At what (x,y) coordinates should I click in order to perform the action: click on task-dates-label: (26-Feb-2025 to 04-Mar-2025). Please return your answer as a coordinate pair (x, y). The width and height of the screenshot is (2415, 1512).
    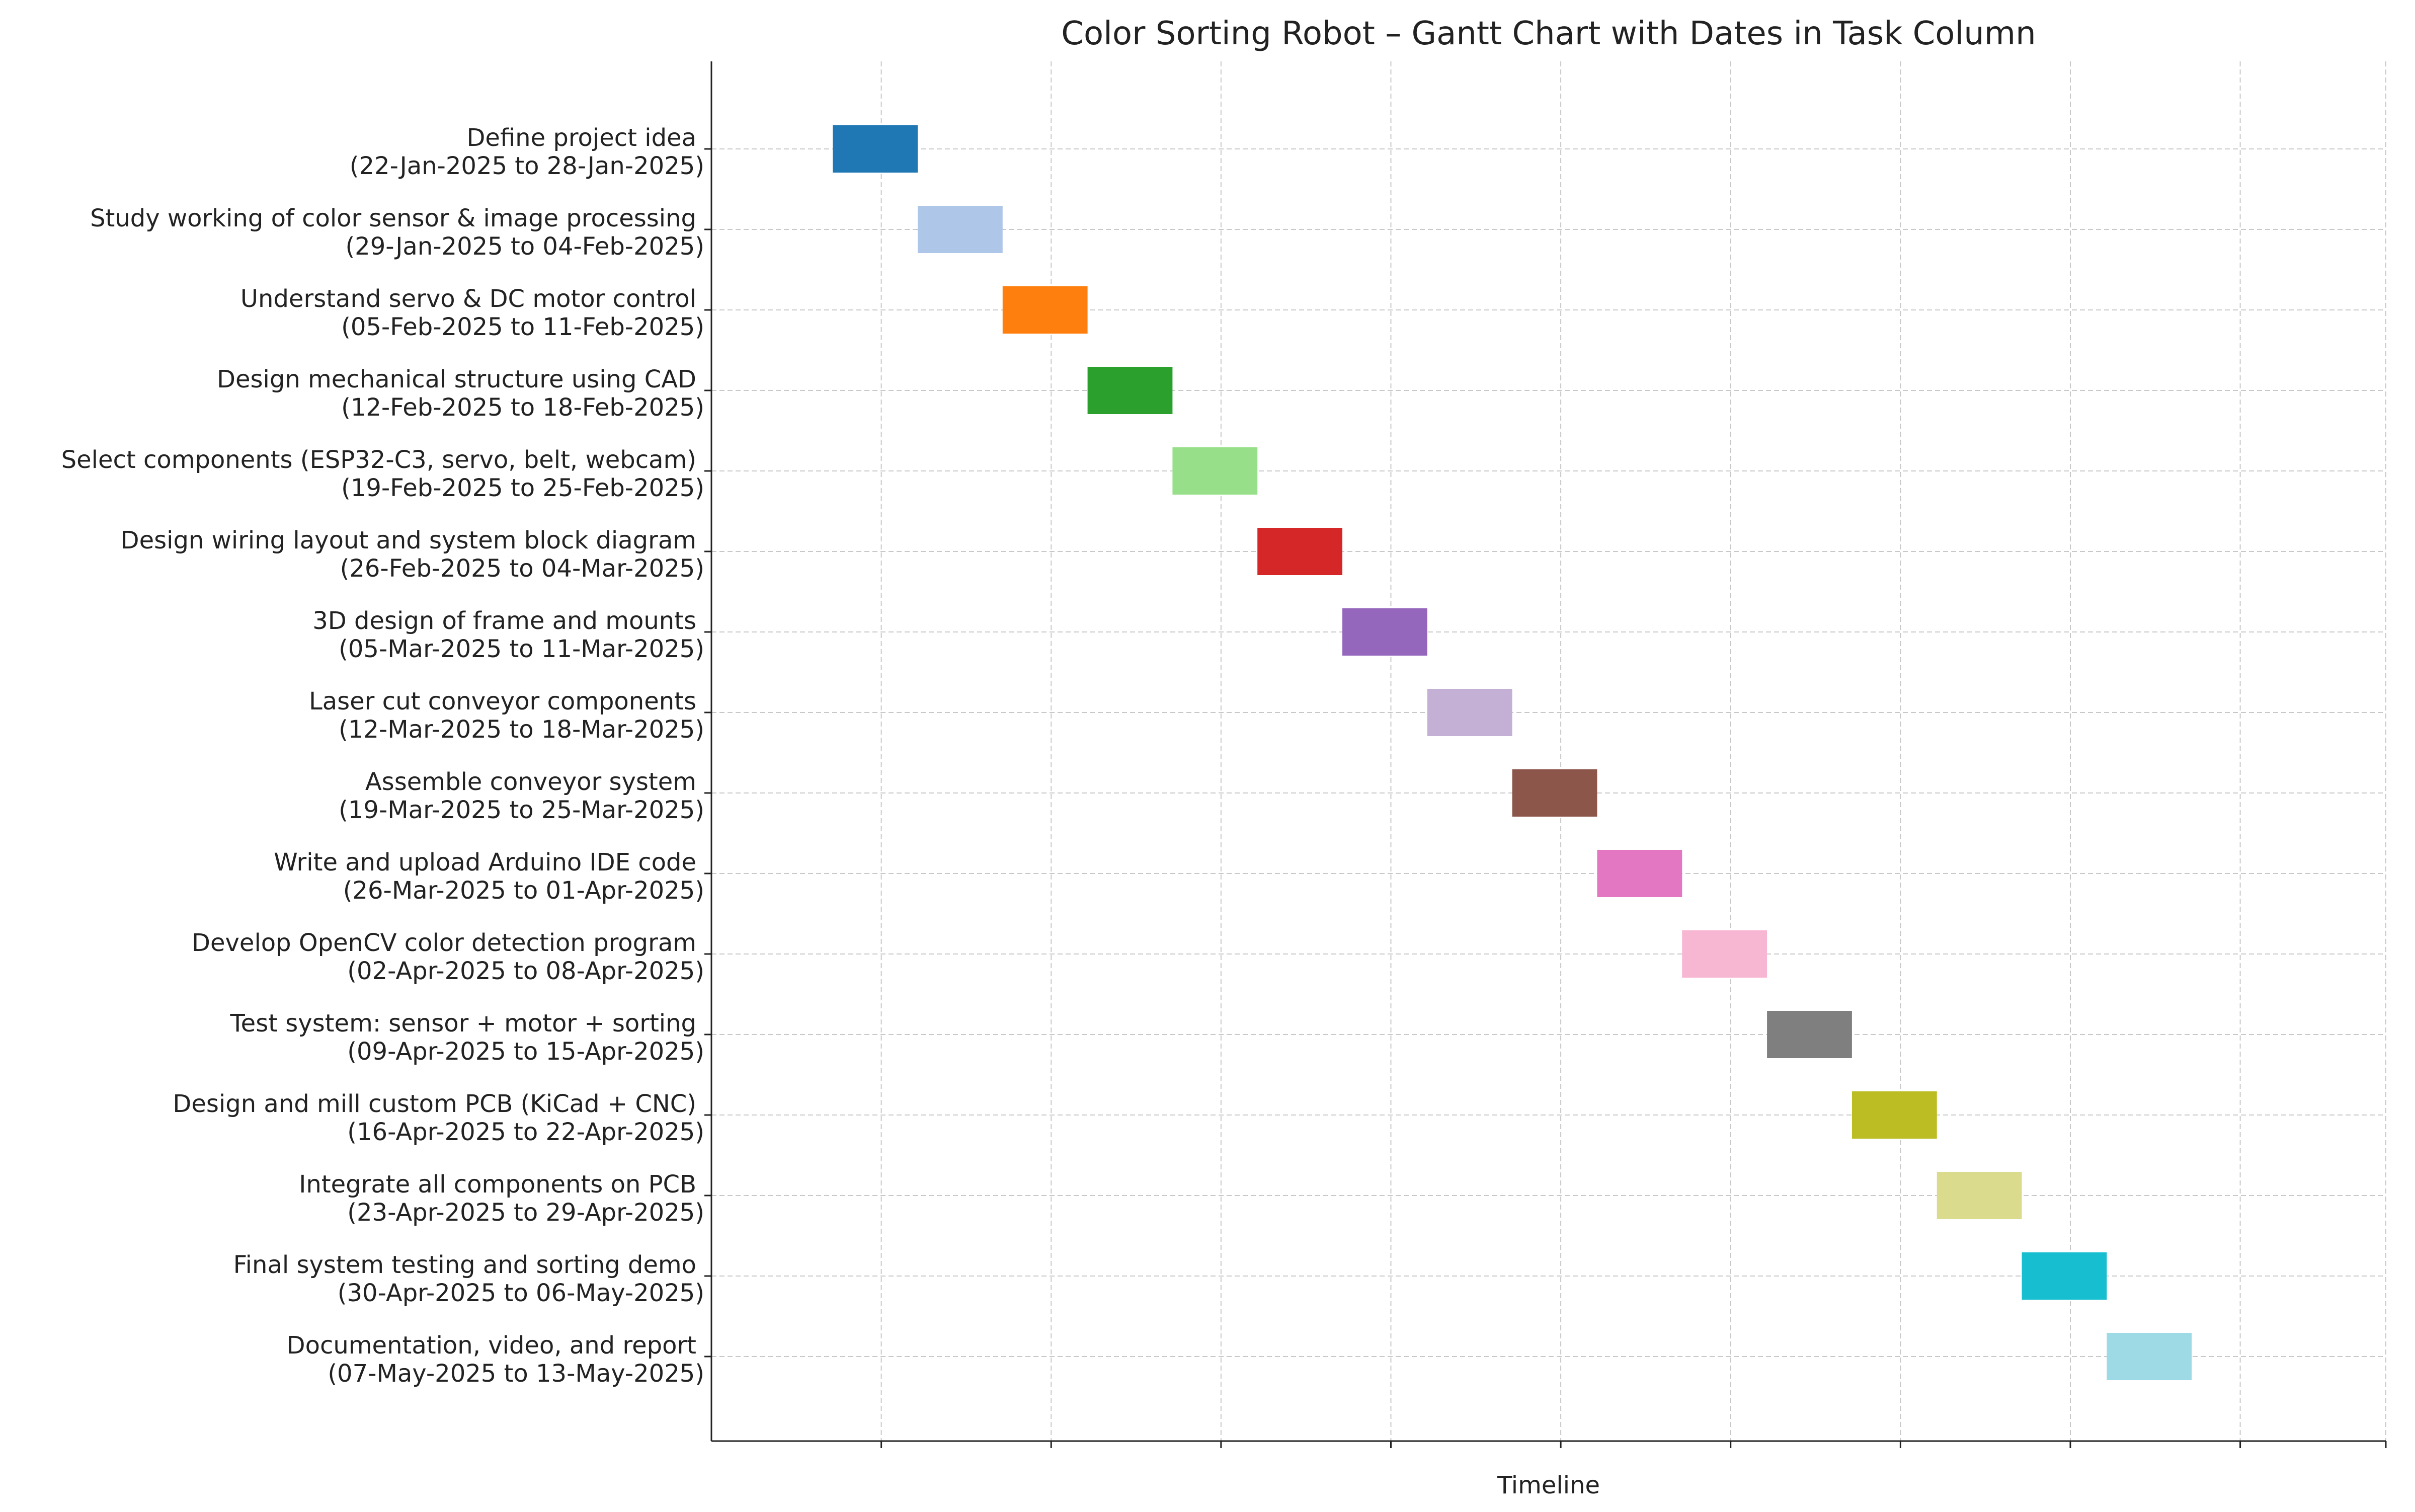
    Looking at the image, I should click on (522, 569).